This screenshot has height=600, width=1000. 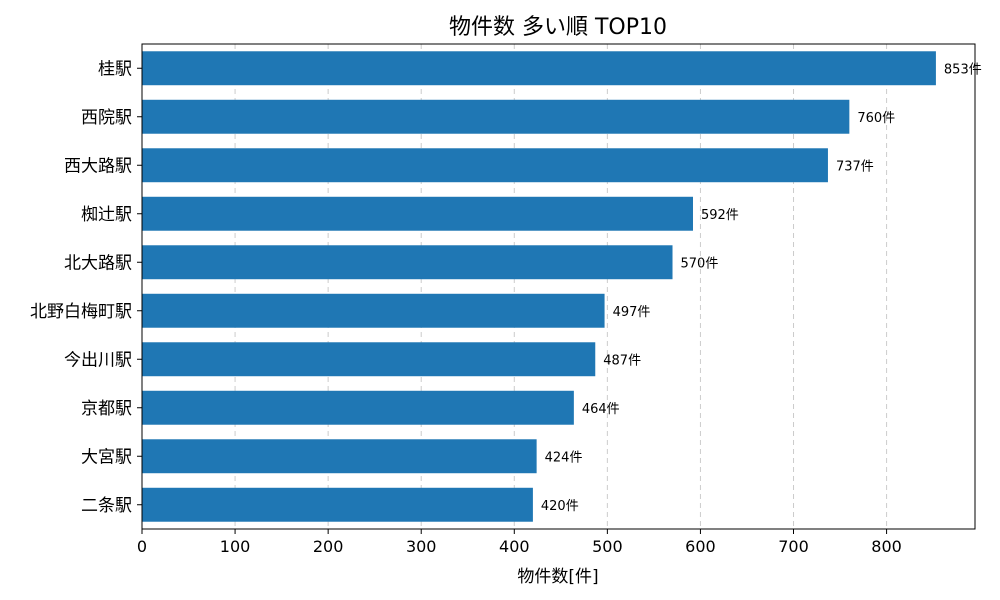 What do you see at coordinates (622, 360) in the screenshot?
I see `data-label: 487件` at bounding box center [622, 360].